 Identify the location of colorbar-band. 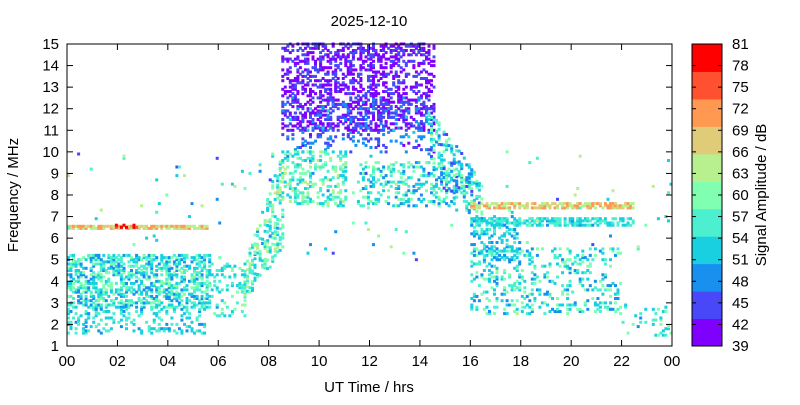
(707, 85).